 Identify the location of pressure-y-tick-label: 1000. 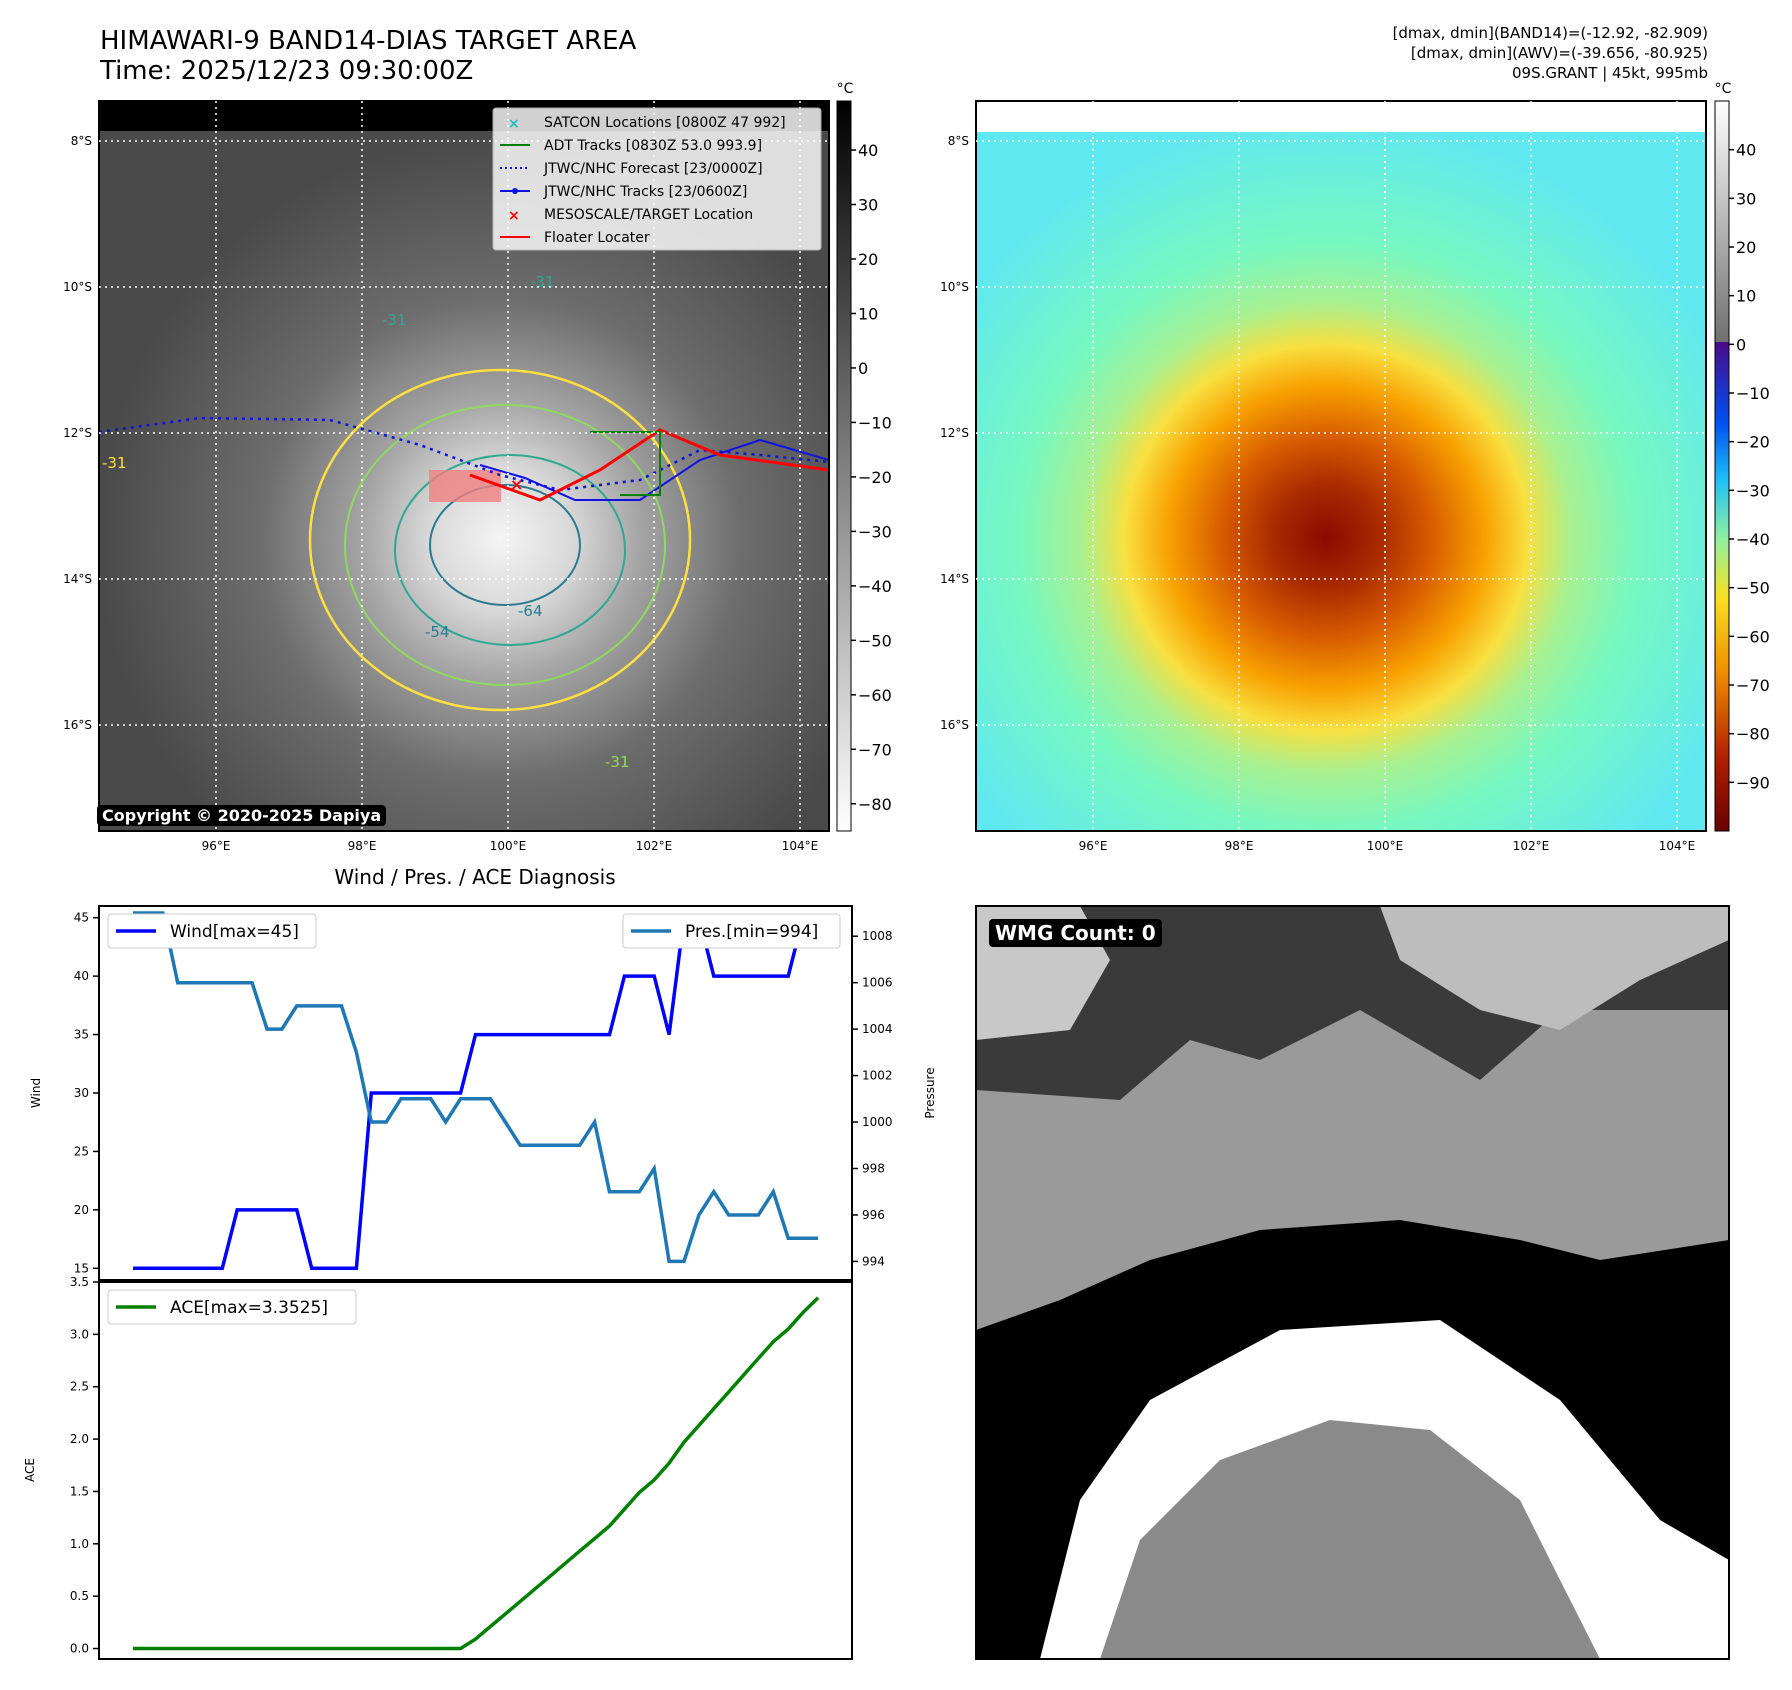
(877, 1122).